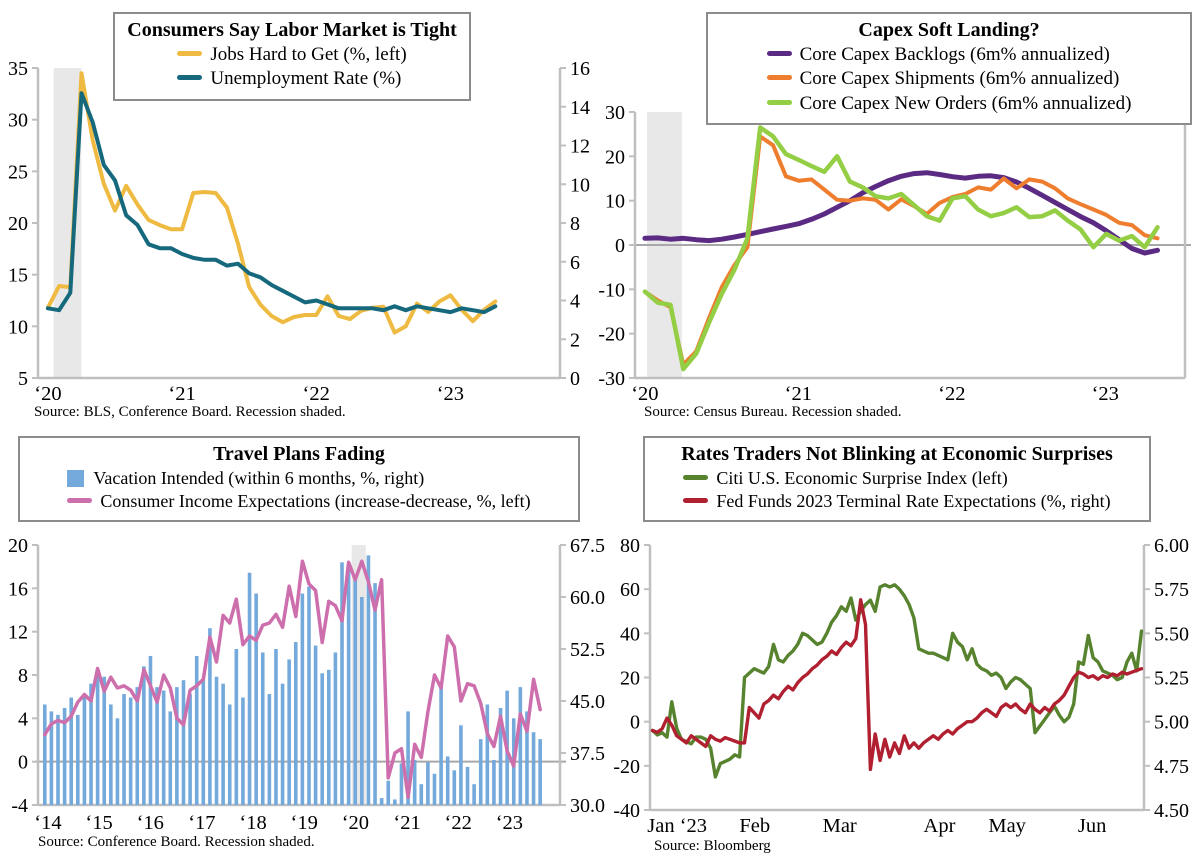 This screenshot has width=1200, height=865. I want to click on line-series-citi-economic-surprise-index, so click(897, 681).